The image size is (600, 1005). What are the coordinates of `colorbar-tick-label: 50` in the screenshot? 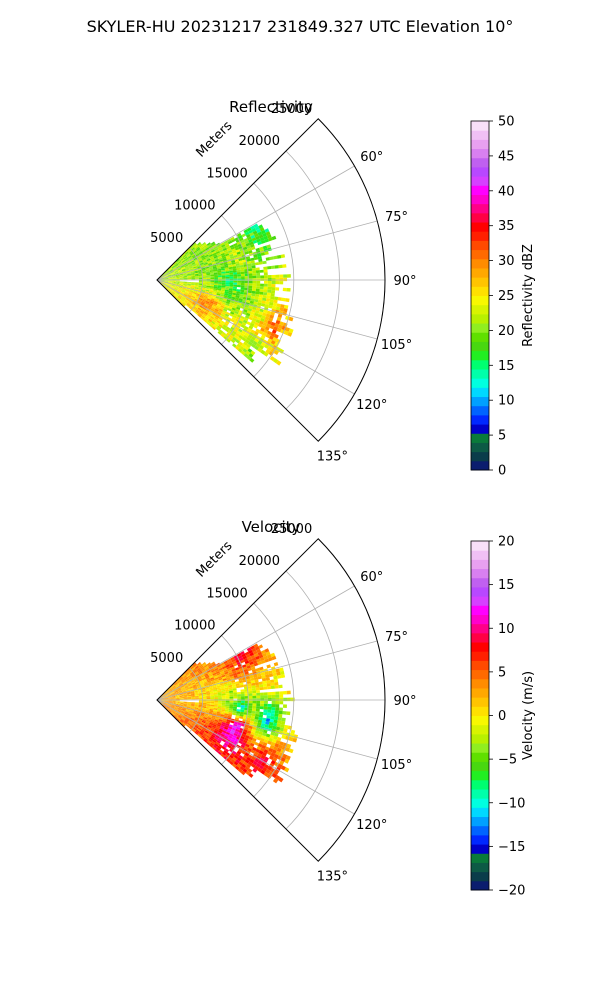 It's located at (506, 122).